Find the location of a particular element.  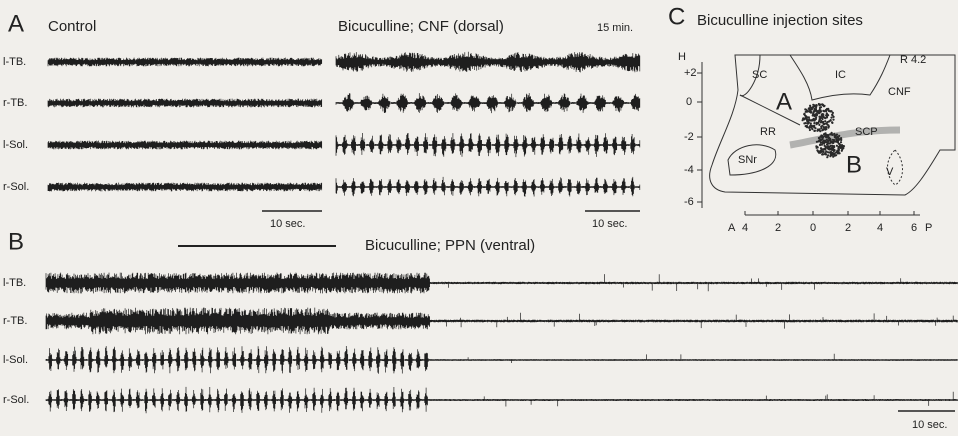

injection-sites is located at coordinates (823, 130).